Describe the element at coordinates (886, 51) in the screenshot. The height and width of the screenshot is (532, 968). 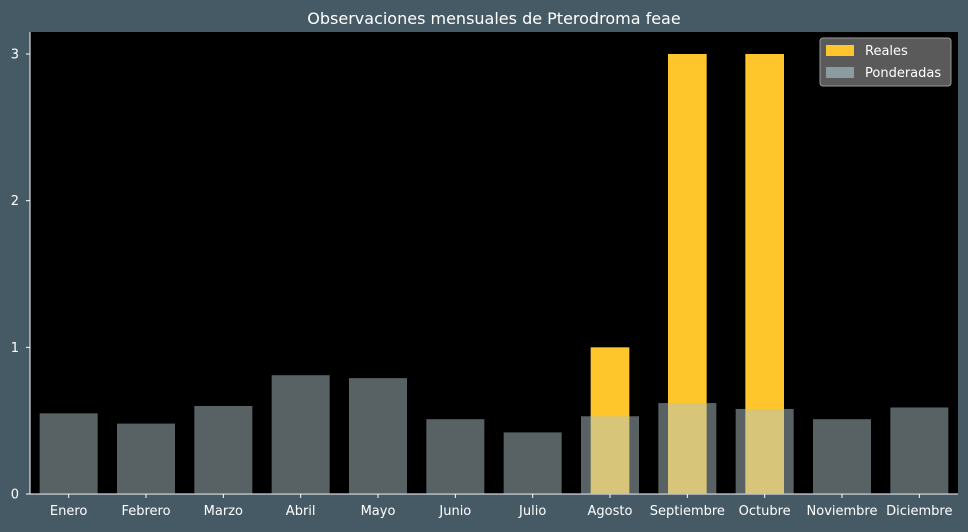
I see `legend-label-reales: Reales` at that location.